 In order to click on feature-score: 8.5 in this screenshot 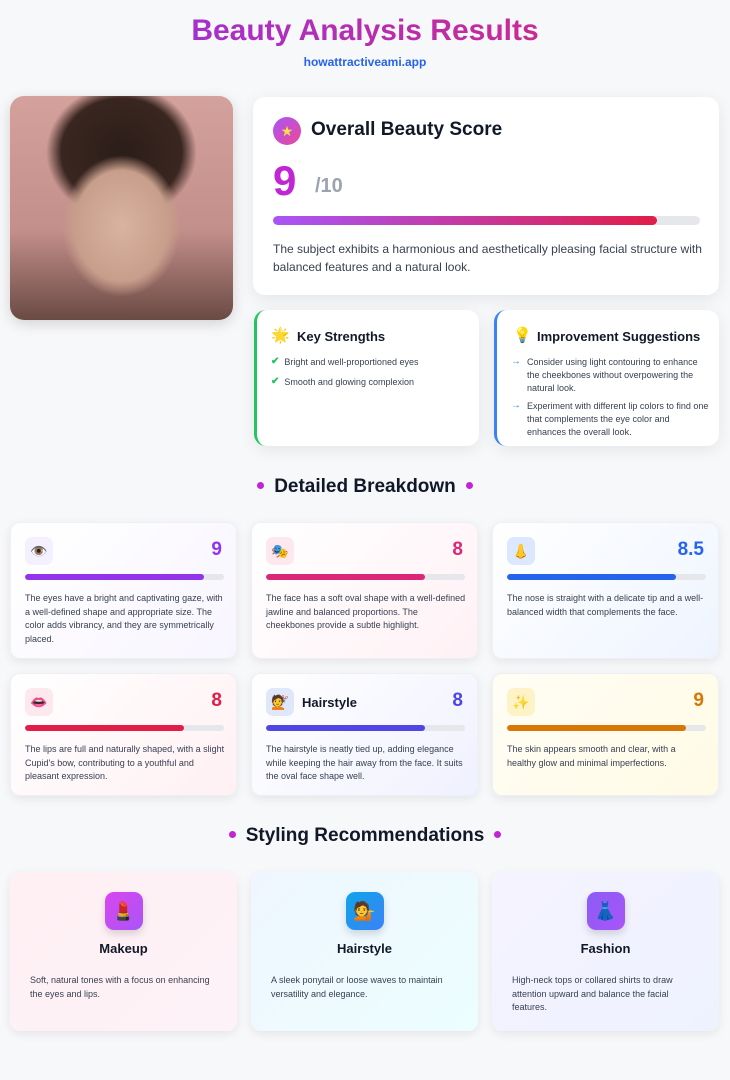, I will do `click(690, 549)`.